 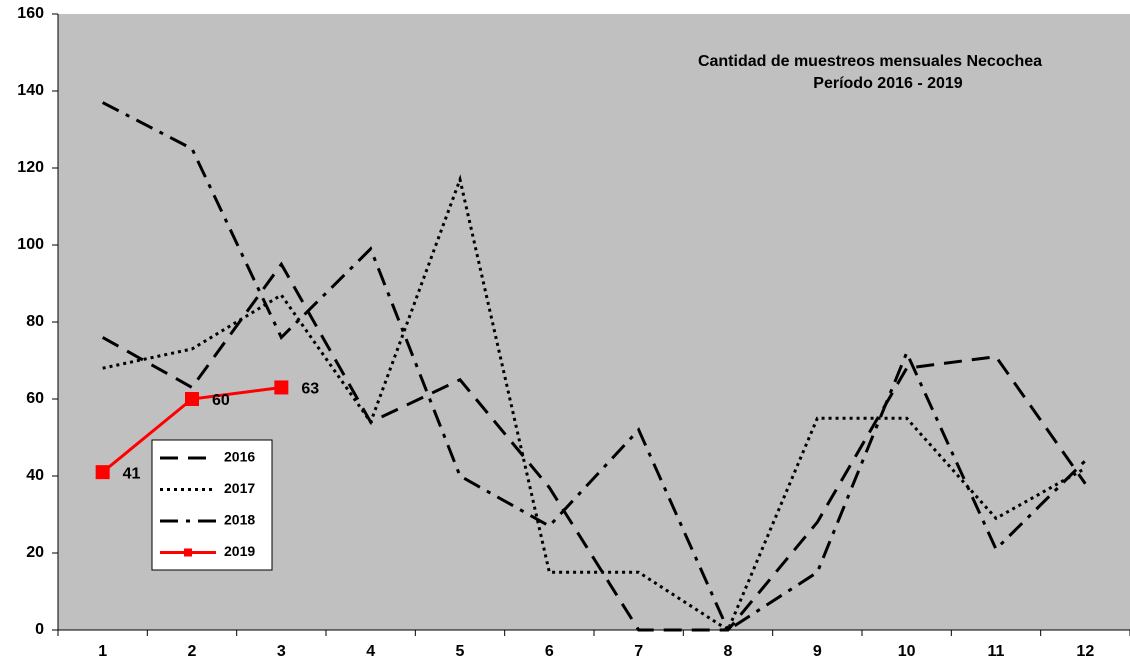 I want to click on legend-label: 2018, so click(x=239, y=520).